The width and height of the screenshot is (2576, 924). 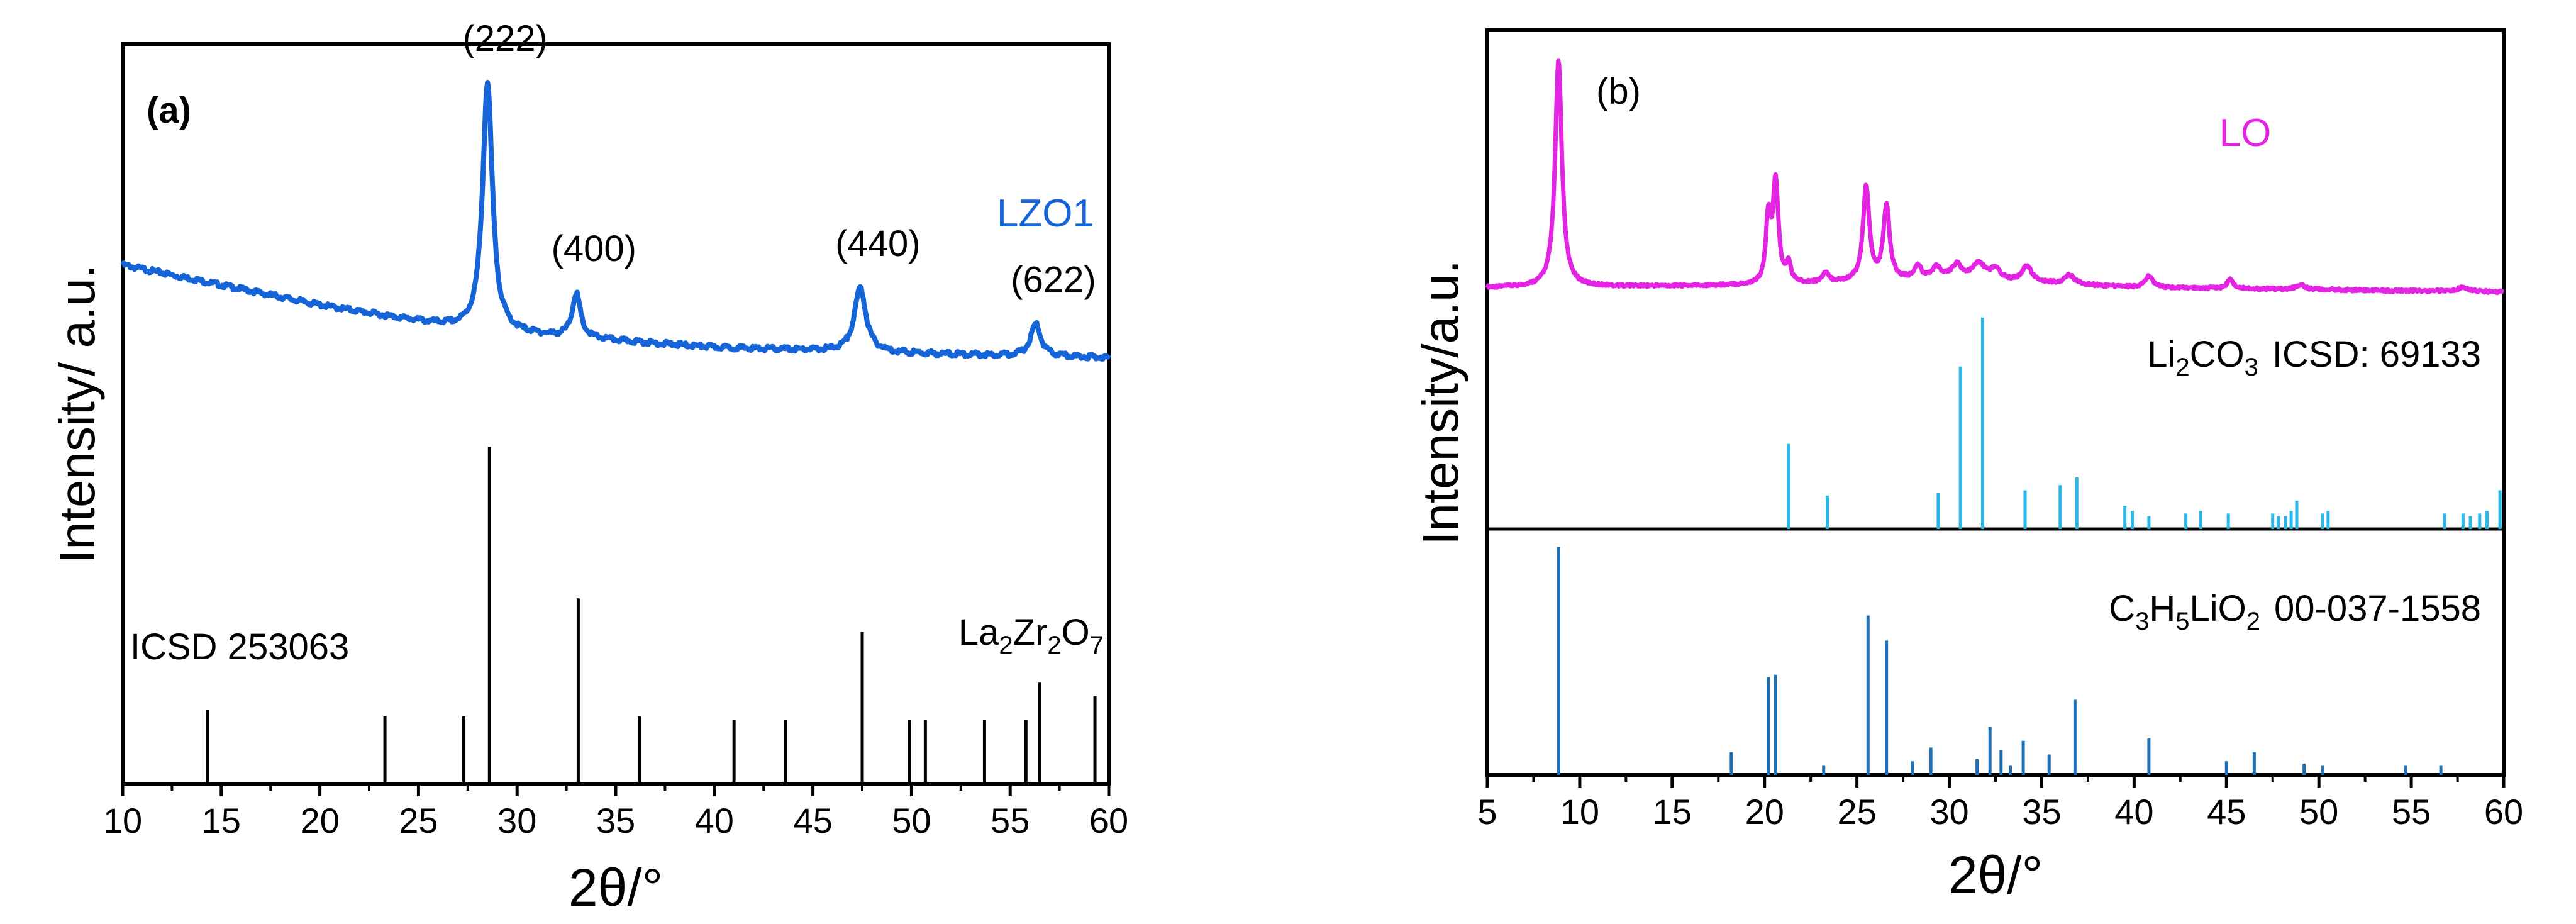 I want to click on formula-element: Li, so click(x=2161, y=354).